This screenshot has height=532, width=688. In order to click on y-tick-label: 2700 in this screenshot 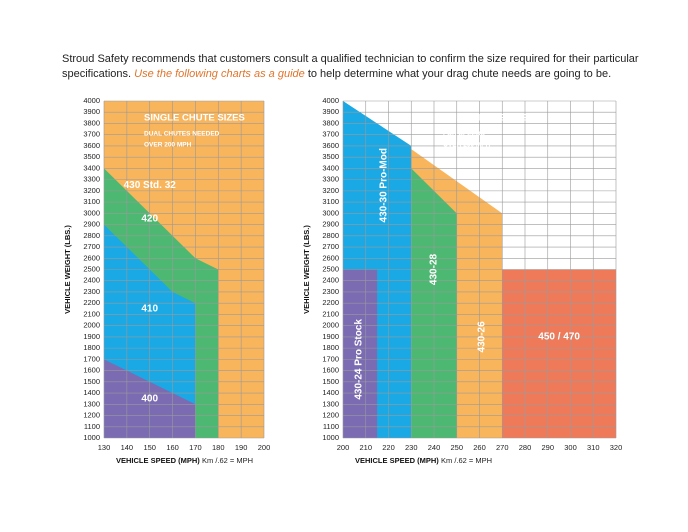, I will do `click(91, 246)`.